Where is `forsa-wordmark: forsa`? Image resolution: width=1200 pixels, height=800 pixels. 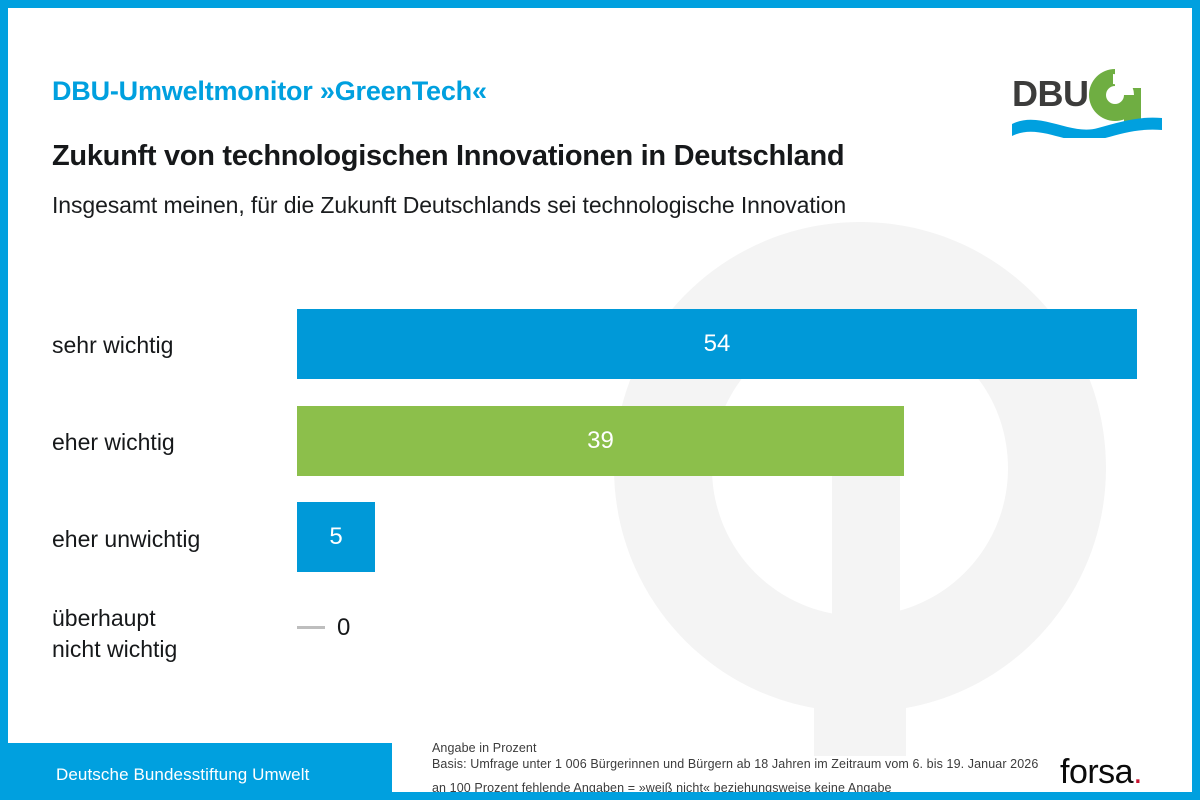
forsa-wordmark: forsa is located at coordinates (1097, 772).